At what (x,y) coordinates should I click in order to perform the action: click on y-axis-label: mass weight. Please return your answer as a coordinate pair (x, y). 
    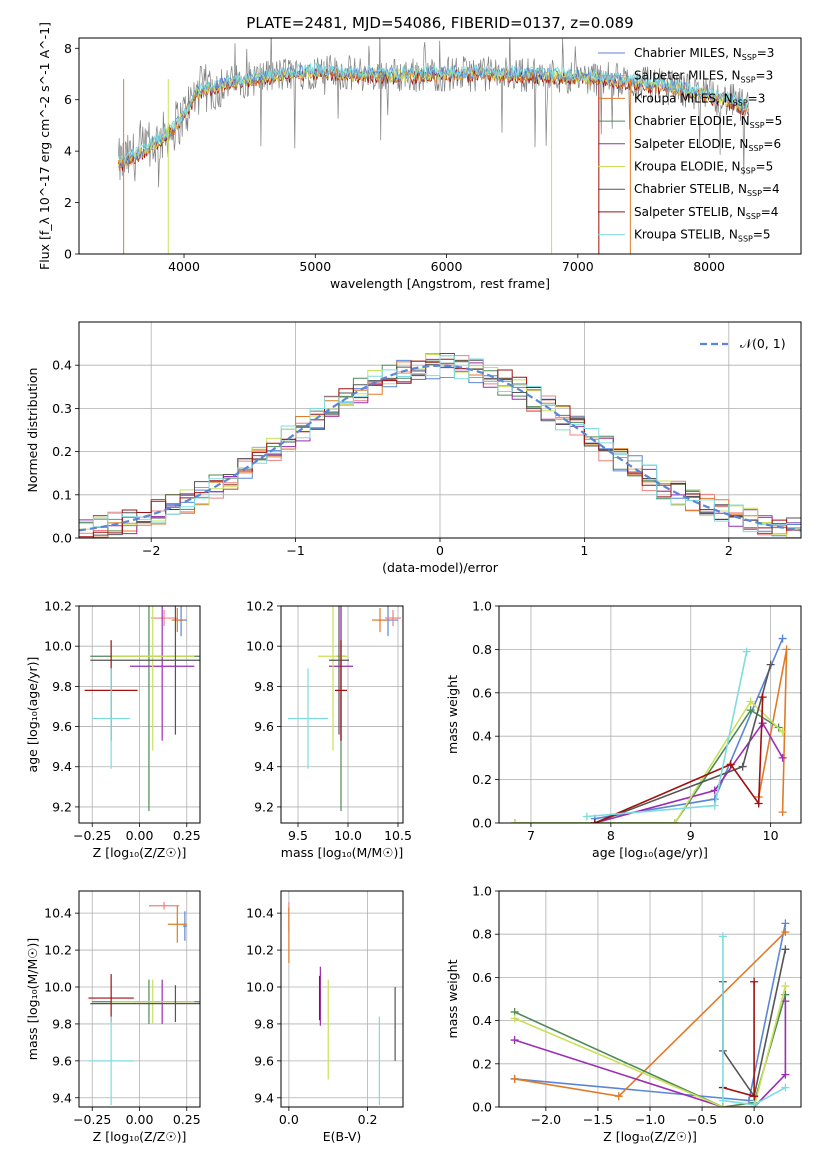
    Looking at the image, I should click on (452, 714).